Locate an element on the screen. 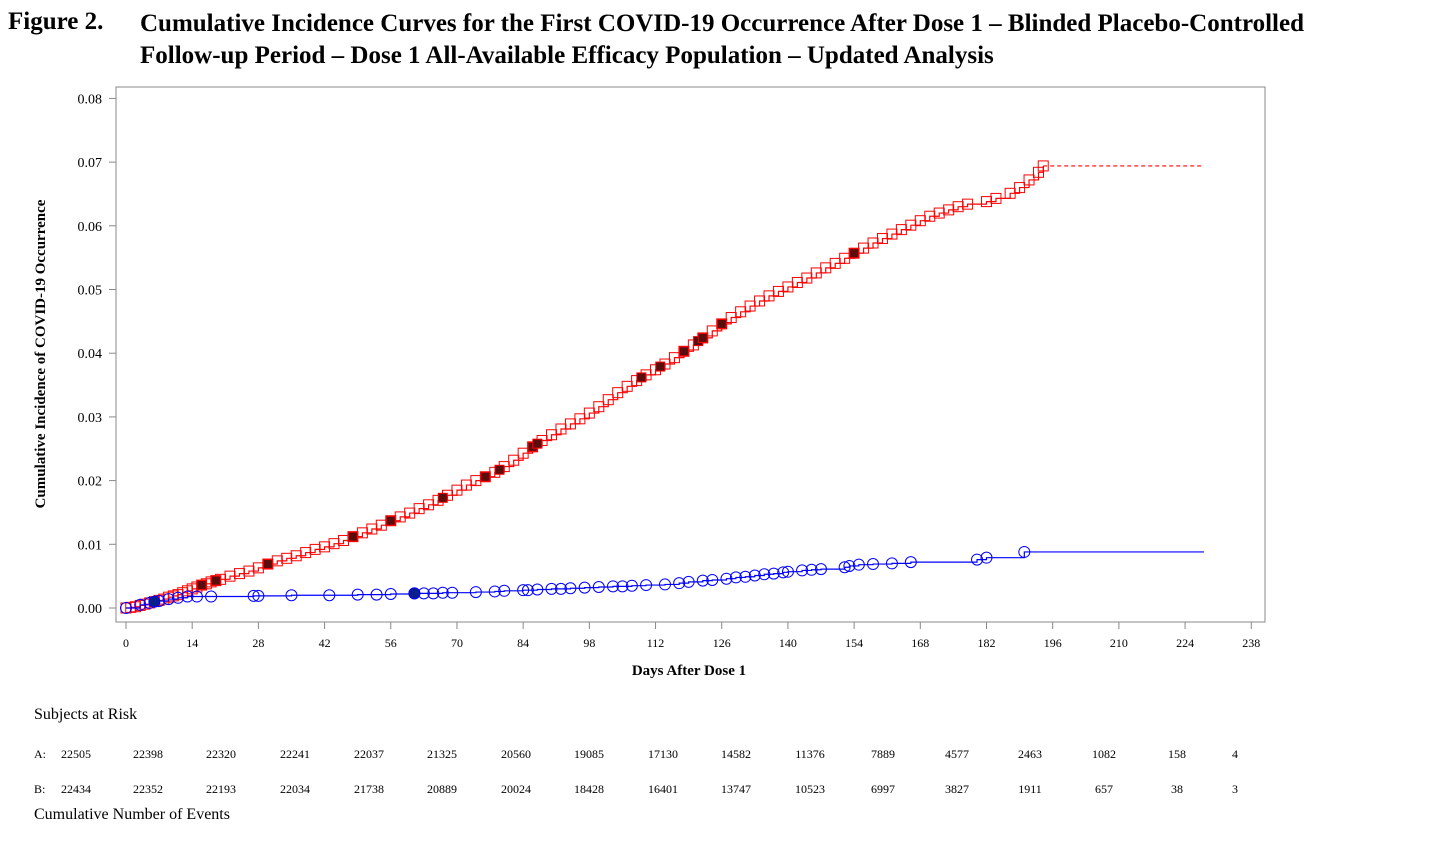 Image resolution: width=1456 pixels, height=841 pixels. y-tick-label: 0.05 is located at coordinates (90, 291).